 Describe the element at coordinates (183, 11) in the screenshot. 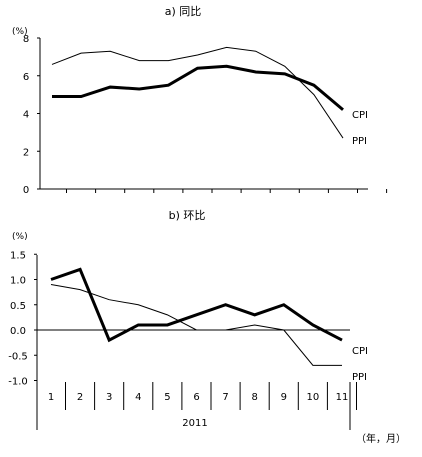

I see `chart-a-title: a) 同比` at that location.